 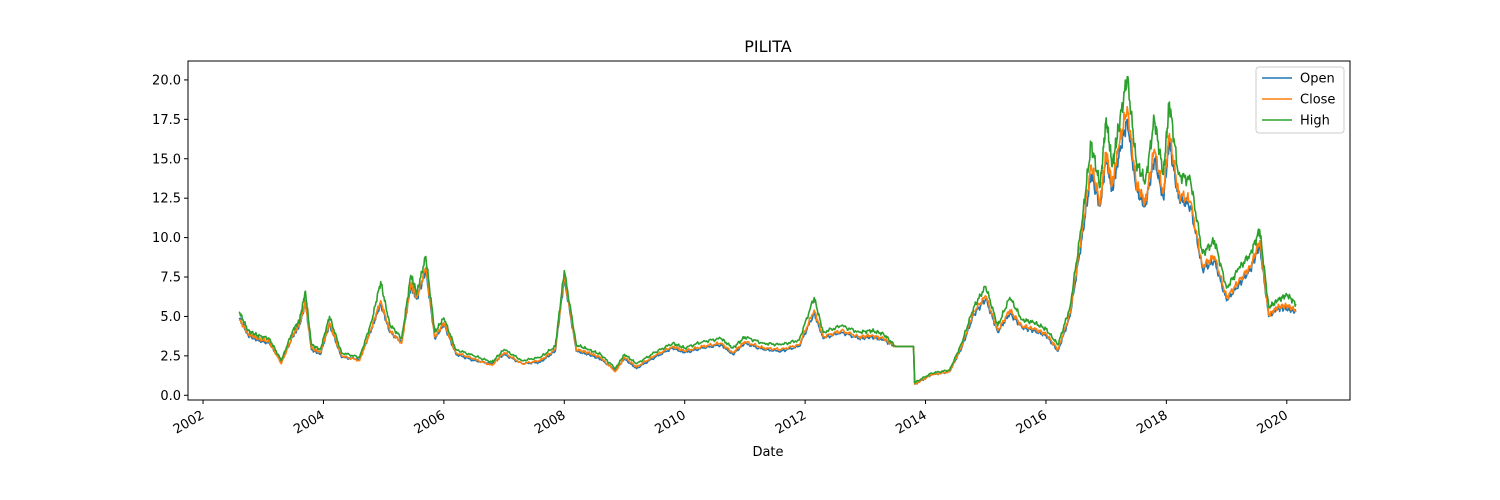 I want to click on x-axis-label: Date, so click(x=767, y=452).